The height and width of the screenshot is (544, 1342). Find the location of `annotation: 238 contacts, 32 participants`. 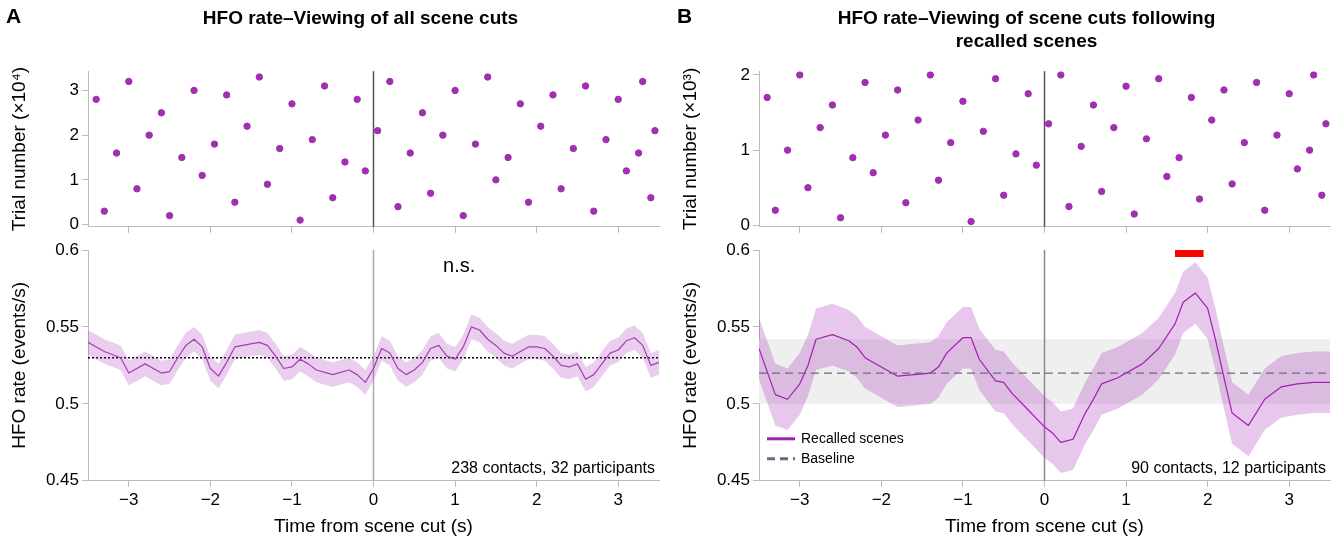

annotation: 238 contacts, 32 participants is located at coordinates (553, 467).